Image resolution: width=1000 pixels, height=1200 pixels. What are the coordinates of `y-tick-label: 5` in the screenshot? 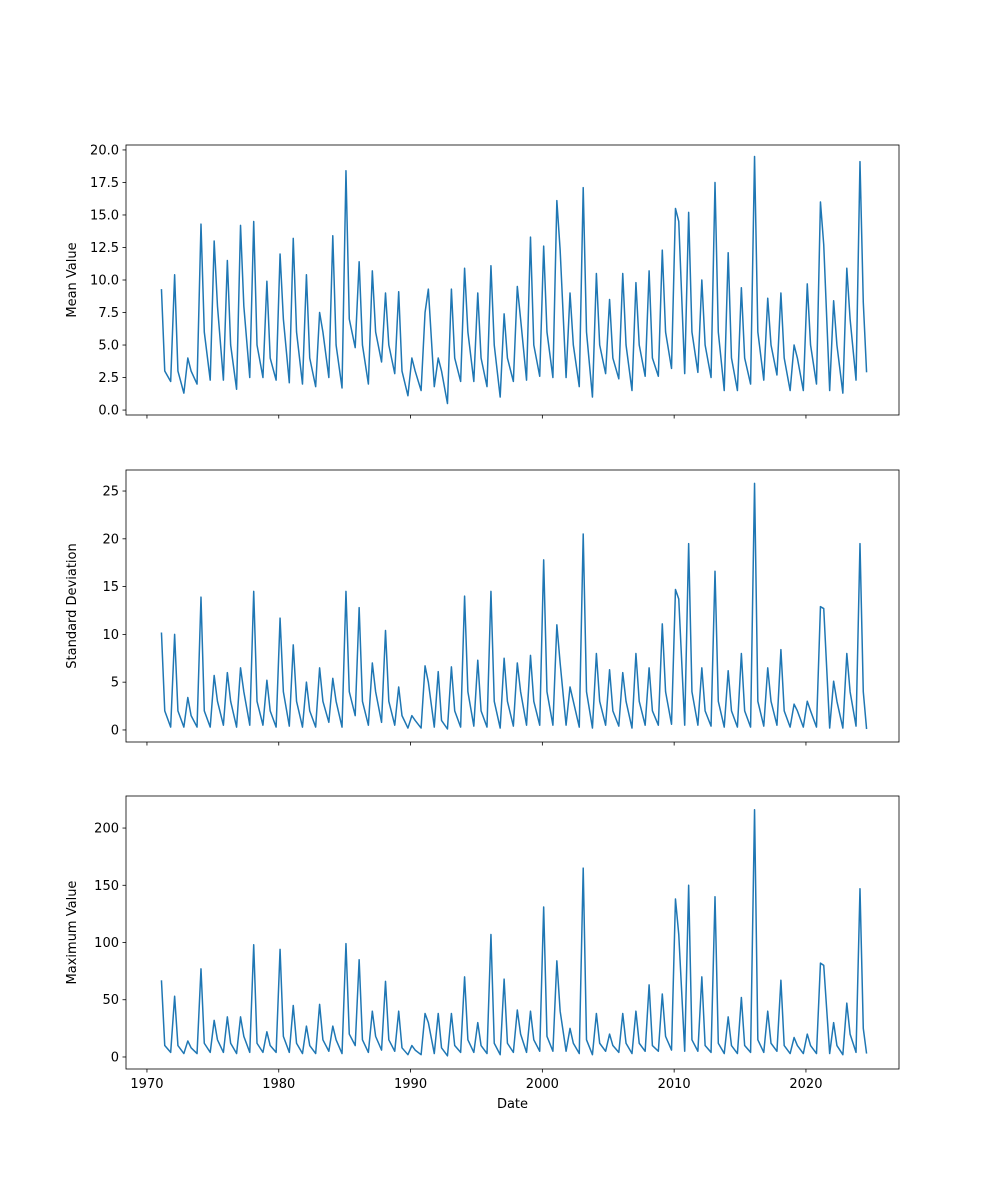 It's located at (115, 683).